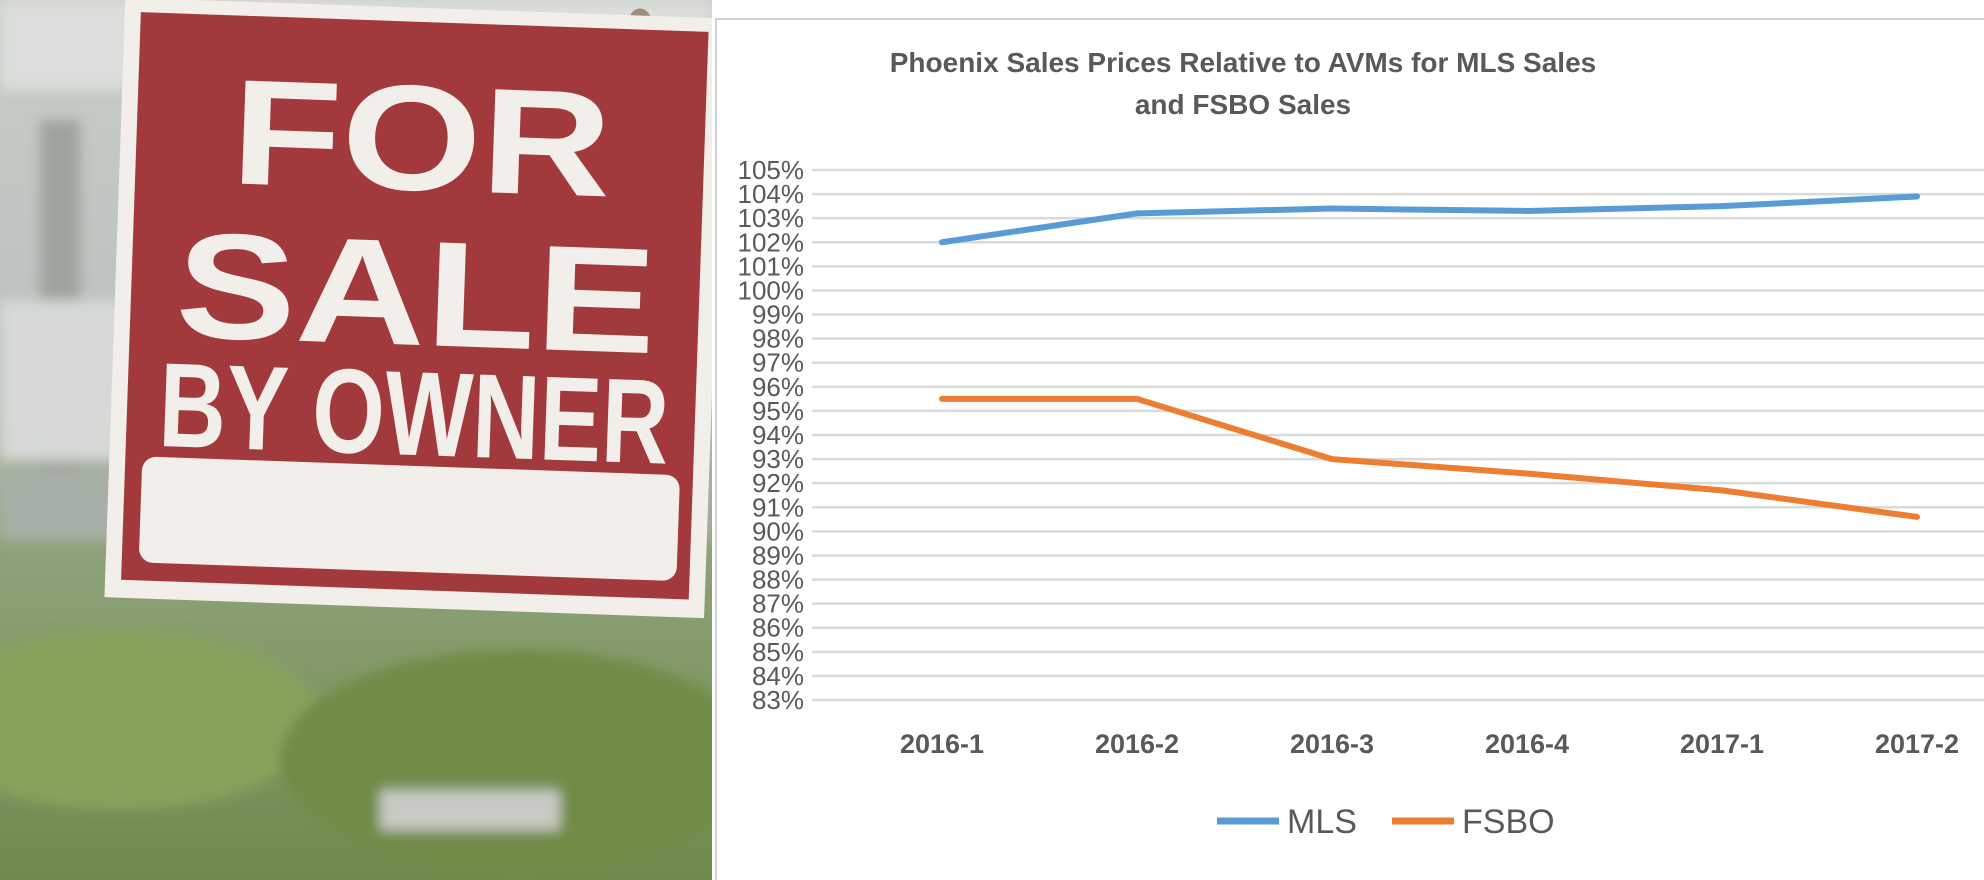 Image resolution: width=1984 pixels, height=880 pixels. What do you see at coordinates (778, 531) in the screenshot?
I see `y-tick-label: 90%` at bounding box center [778, 531].